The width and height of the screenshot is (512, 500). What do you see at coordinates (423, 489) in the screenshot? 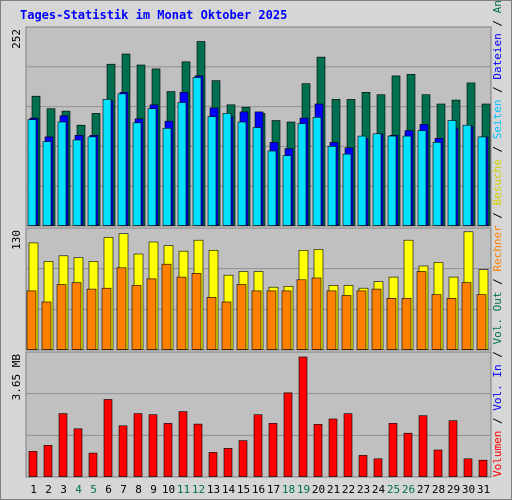
I see `x-tick-label: 27` at bounding box center [423, 489].